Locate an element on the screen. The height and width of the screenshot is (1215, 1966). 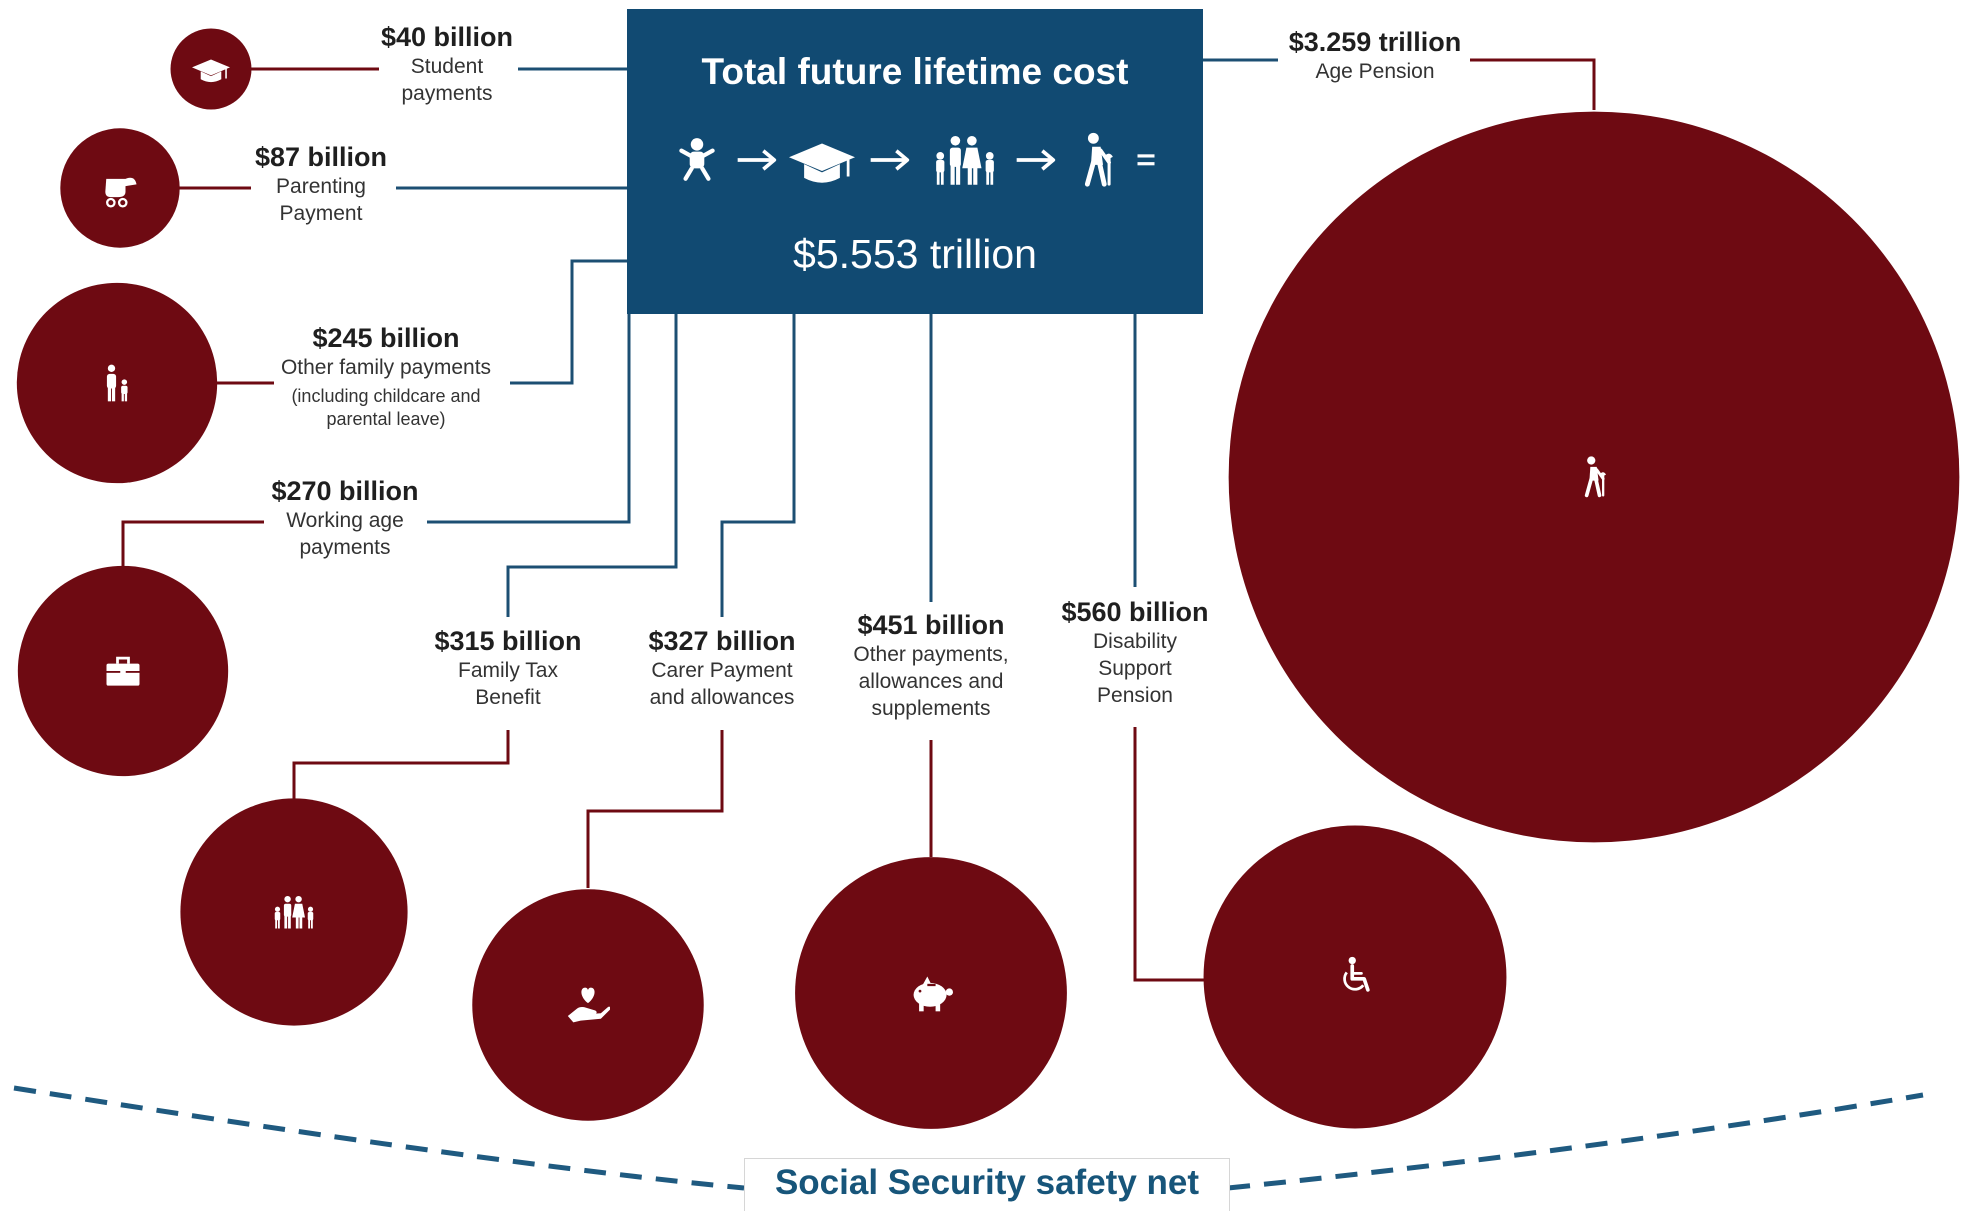
dsp-name: Disability Support Pension is located at coordinates (1135, 668).